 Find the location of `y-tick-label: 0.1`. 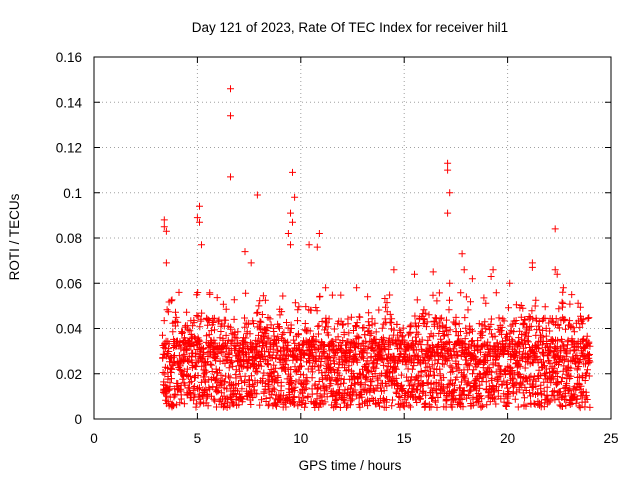

y-tick-label: 0.1 is located at coordinates (72, 193).